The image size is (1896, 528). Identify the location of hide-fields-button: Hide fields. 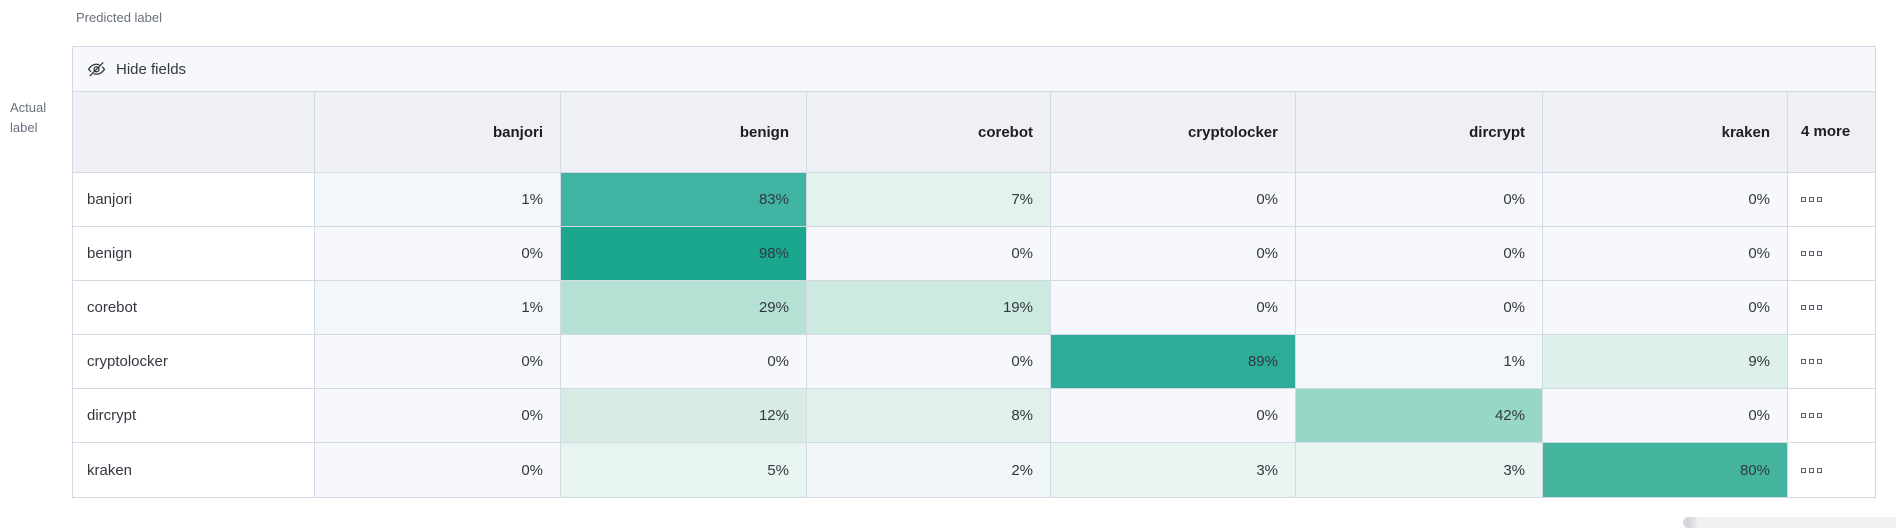
(136, 69).